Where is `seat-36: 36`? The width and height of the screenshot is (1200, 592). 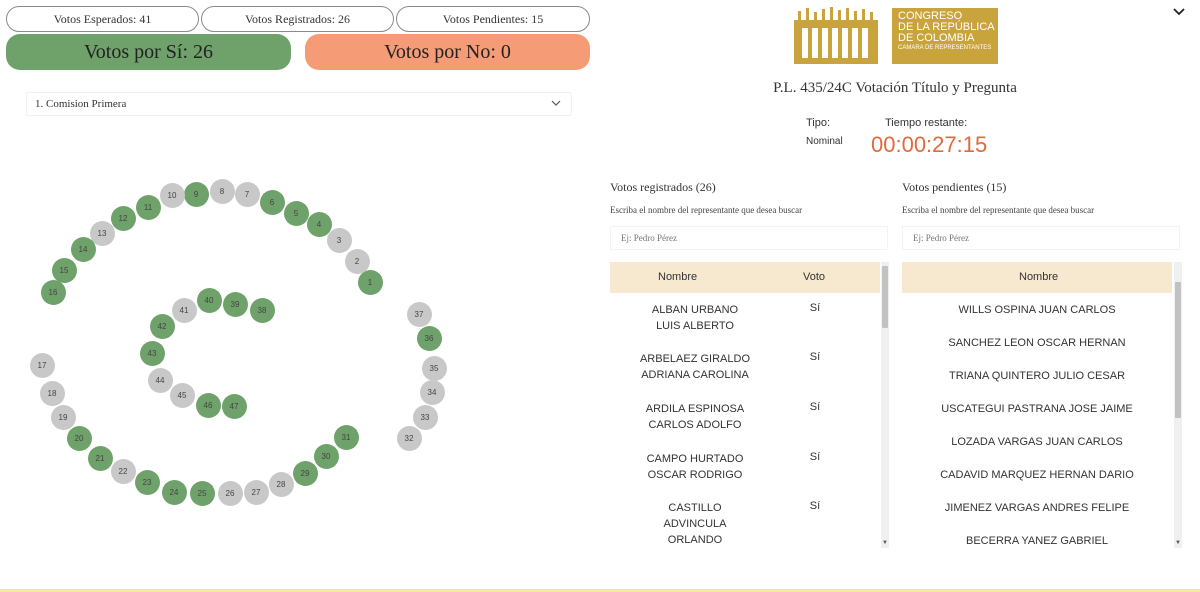 seat-36: 36 is located at coordinates (429, 338).